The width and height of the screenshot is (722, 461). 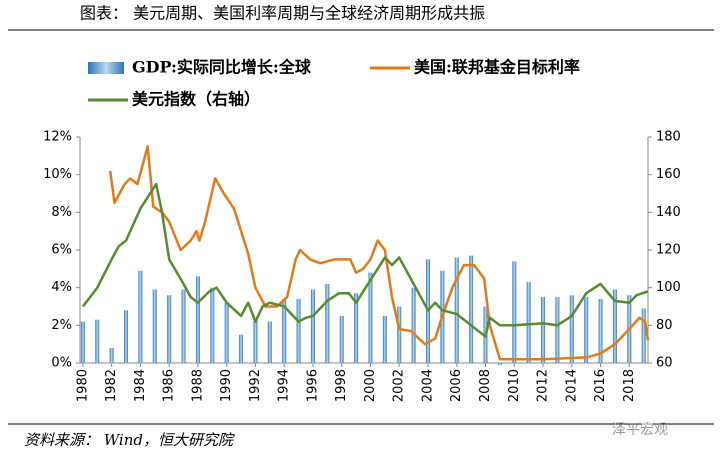 What do you see at coordinates (640, 430) in the screenshot?
I see `watermark: 泽平宏观` at bounding box center [640, 430].